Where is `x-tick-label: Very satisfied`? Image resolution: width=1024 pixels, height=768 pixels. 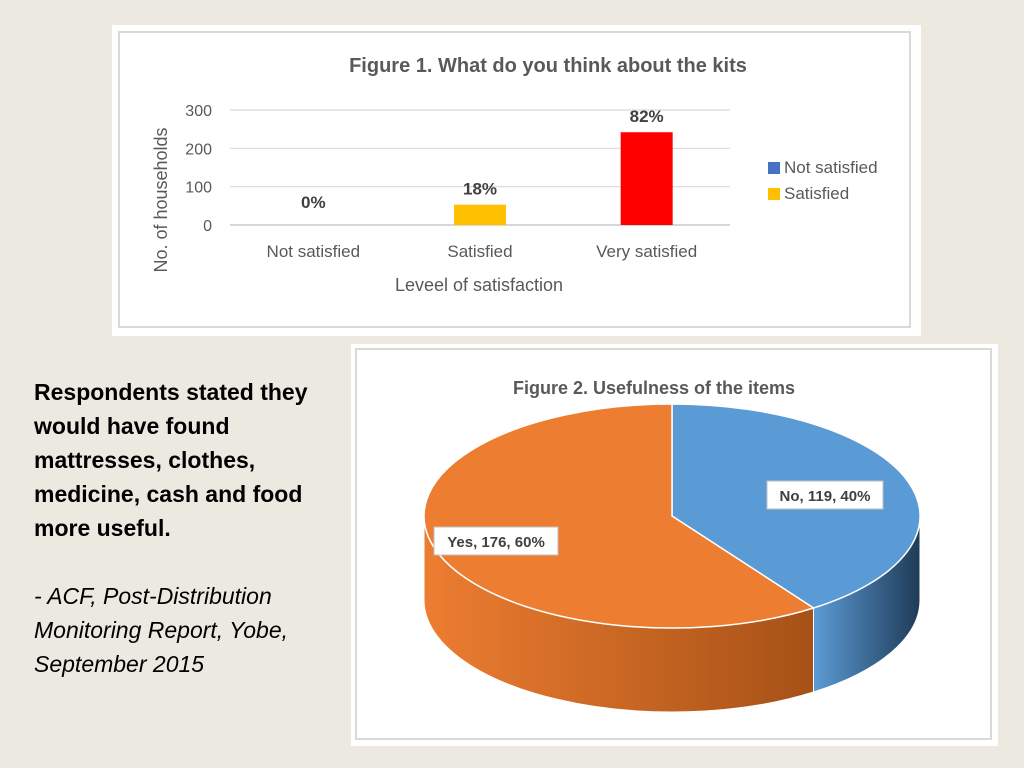 x-tick-label: Very satisfied is located at coordinates (646, 251).